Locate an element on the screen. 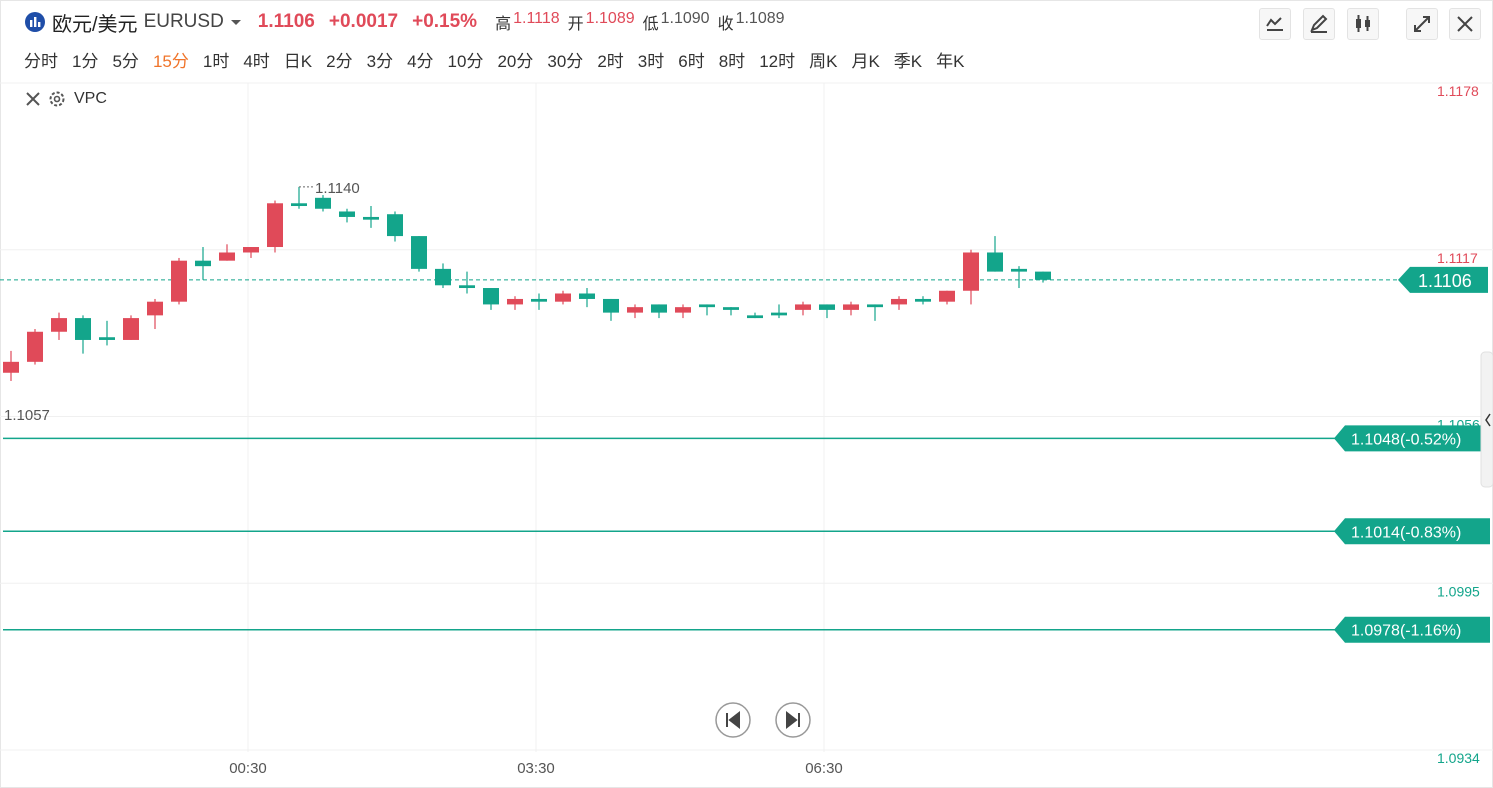 The width and height of the screenshot is (1493, 788). stat-label: 高 is located at coordinates (503, 24).